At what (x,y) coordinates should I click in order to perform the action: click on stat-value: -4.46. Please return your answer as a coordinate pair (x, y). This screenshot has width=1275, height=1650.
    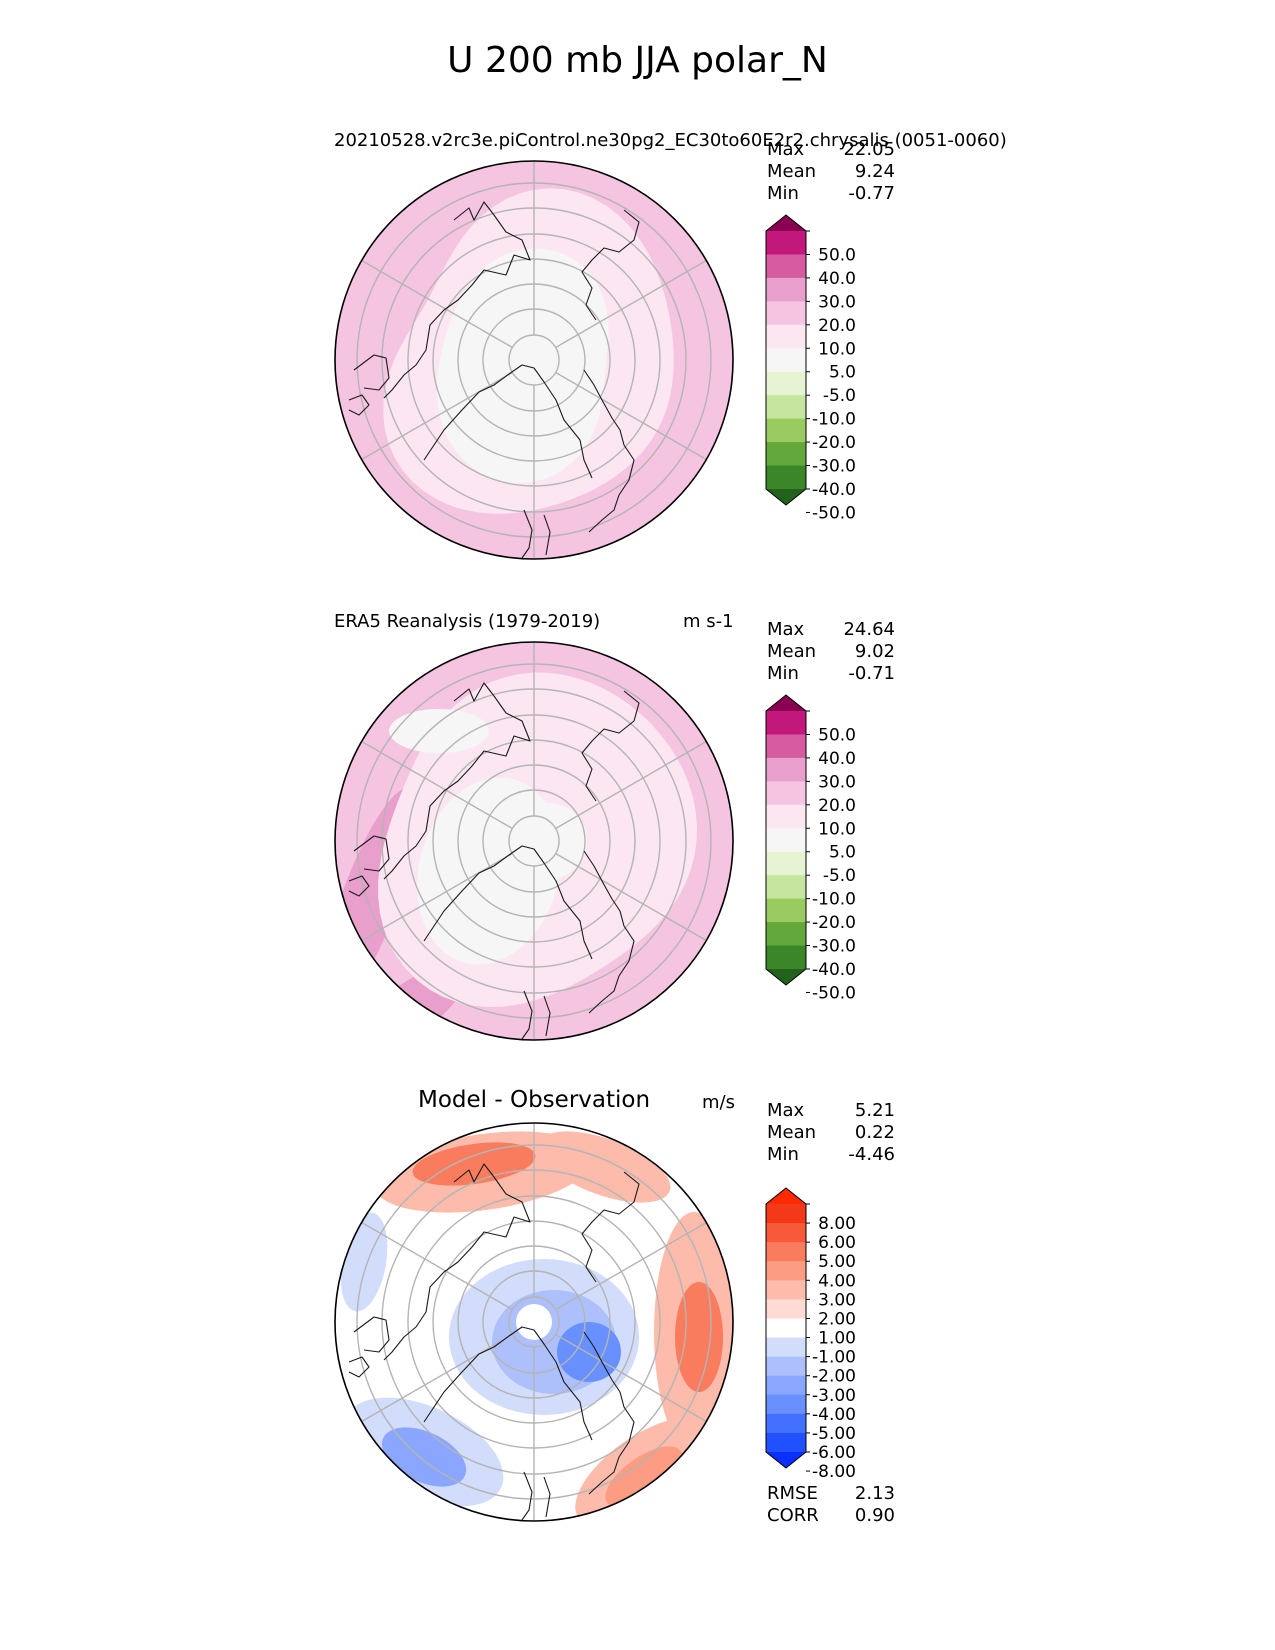
    Looking at the image, I should click on (871, 1154).